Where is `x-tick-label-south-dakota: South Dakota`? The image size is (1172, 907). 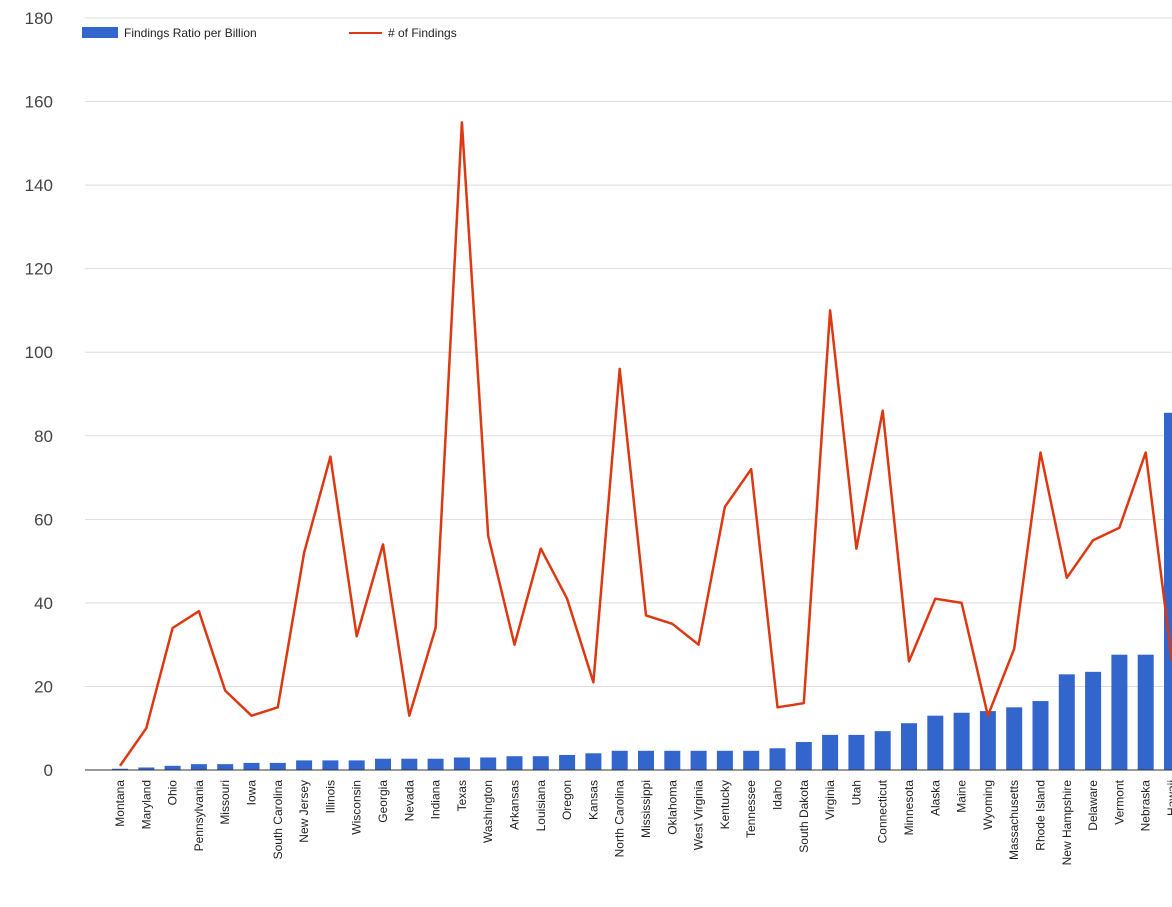
x-tick-label-south-dakota: South Dakota is located at coordinates (804, 816).